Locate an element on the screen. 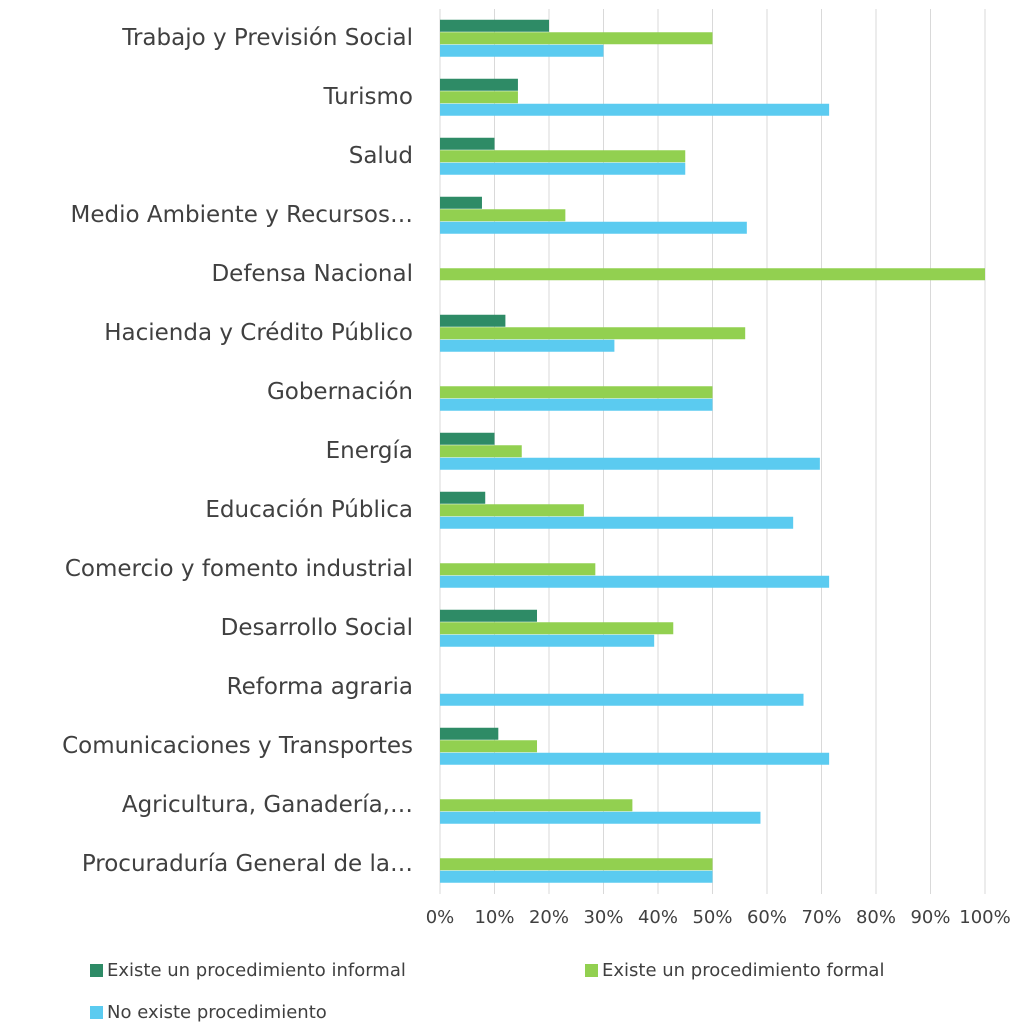 The width and height of the screenshot is (1015, 1025). x-tick-label: 100% is located at coordinates (984, 917).